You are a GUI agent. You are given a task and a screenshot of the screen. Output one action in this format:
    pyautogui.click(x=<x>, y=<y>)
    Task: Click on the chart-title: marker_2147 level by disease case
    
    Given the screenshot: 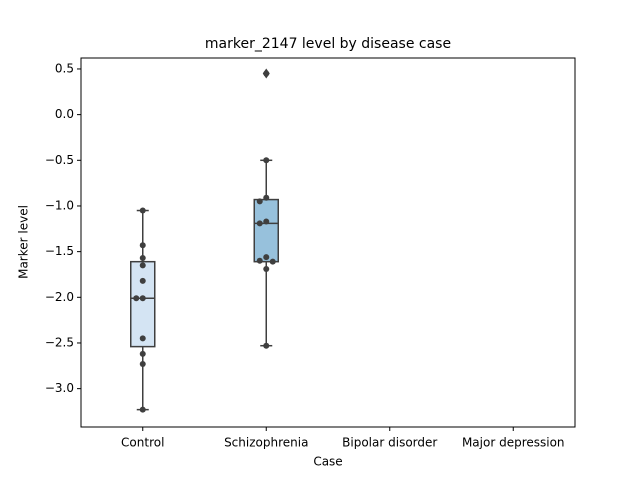 What is the action you would take?
    pyautogui.click(x=328, y=44)
    